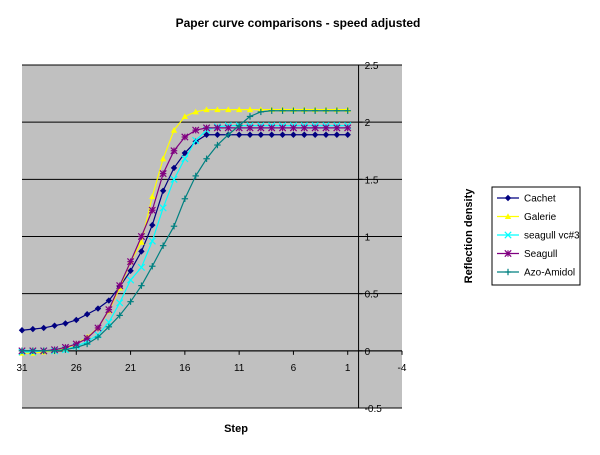 Image resolution: width=600 pixels, height=455 pixels. I want to click on y-tick-label: 0.5, so click(372, 295).